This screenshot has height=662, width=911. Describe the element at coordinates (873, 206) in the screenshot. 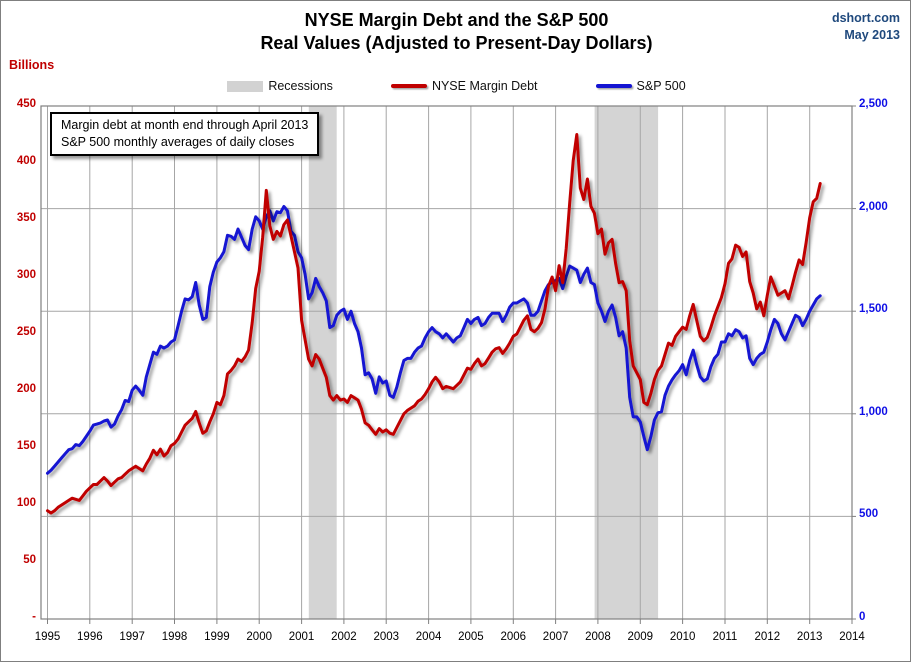

I see `right-axis-tick-label: 2,000` at that location.